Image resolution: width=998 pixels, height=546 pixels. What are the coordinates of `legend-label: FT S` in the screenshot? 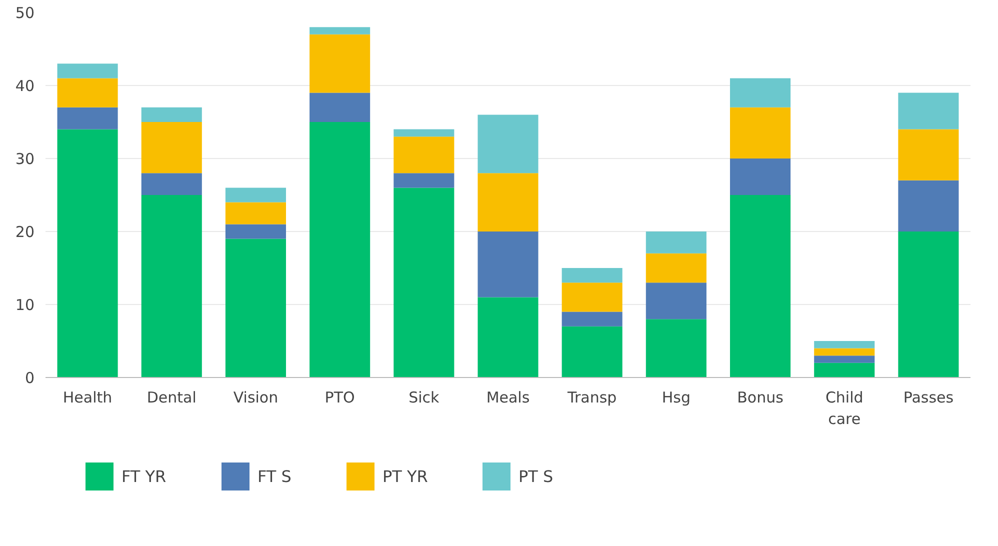 It's located at (275, 476).